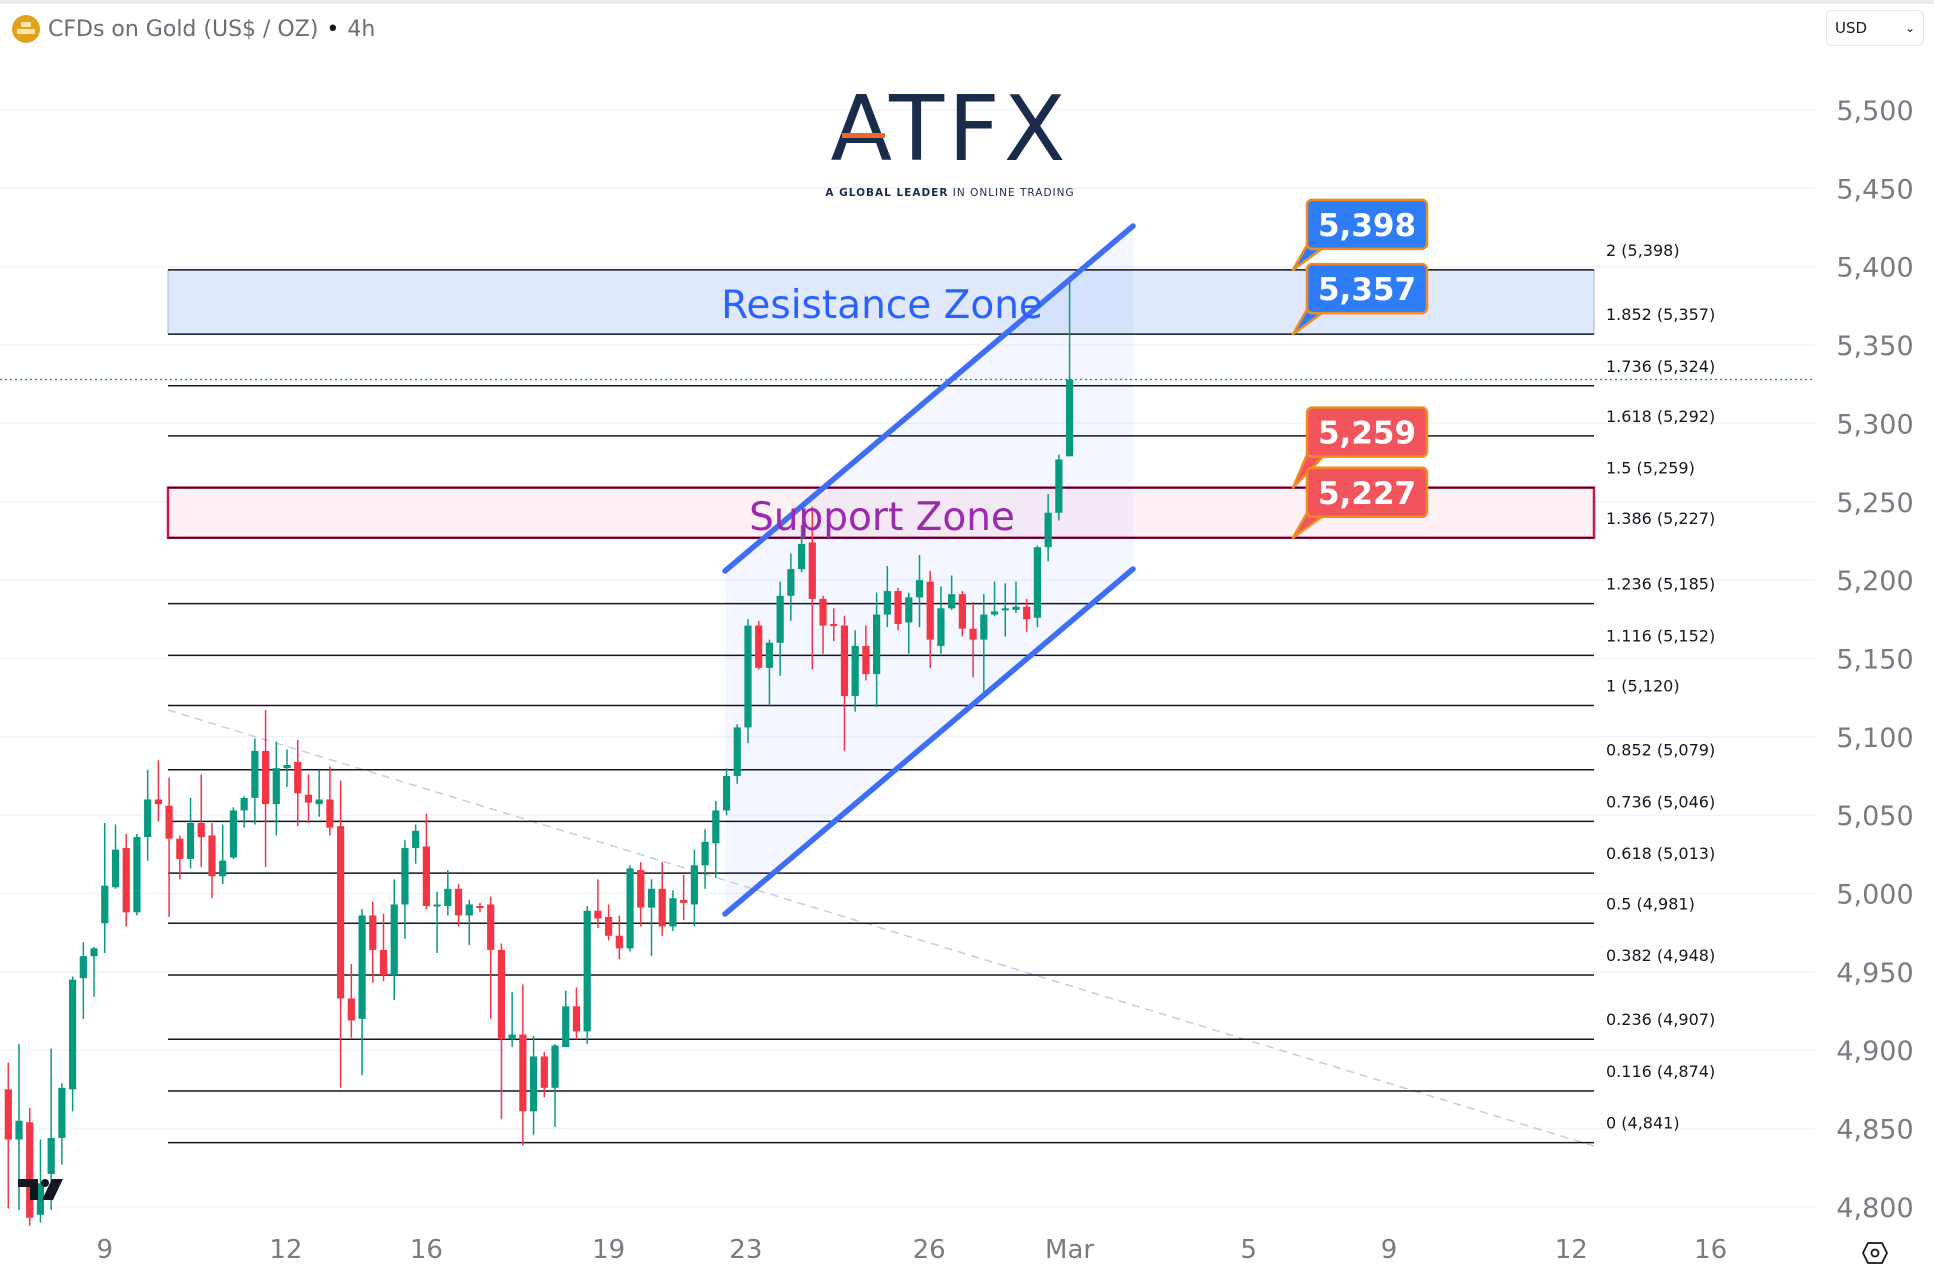  I want to click on price-axis-label: 4,950, so click(1874, 973).